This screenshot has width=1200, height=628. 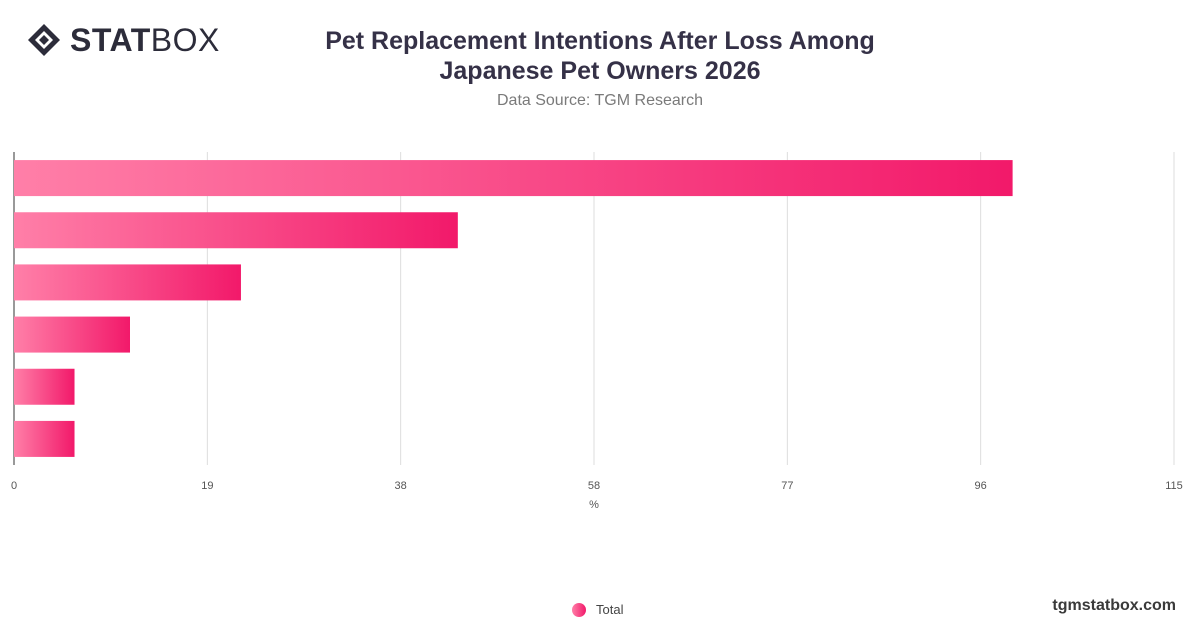 What do you see at coordinates (1174, 486) in the screenshot?
I see `x-tick-label: 115` at bounding box center [1174, 486].